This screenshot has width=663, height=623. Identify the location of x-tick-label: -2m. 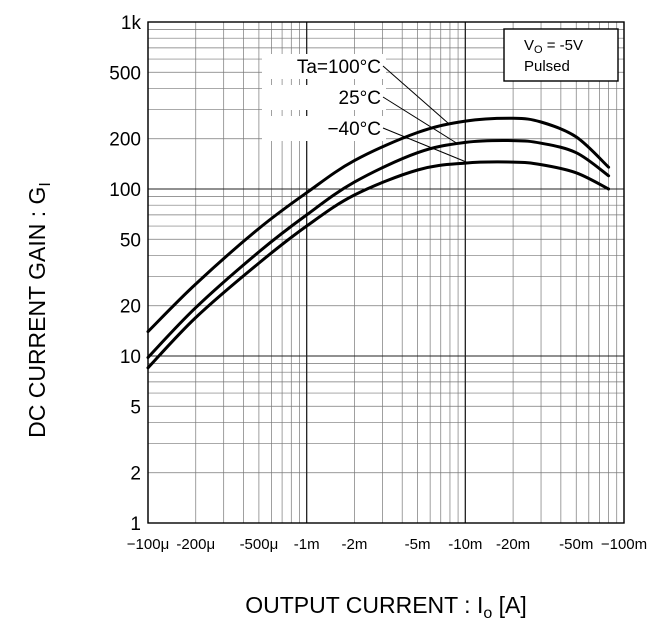
(355, 544).